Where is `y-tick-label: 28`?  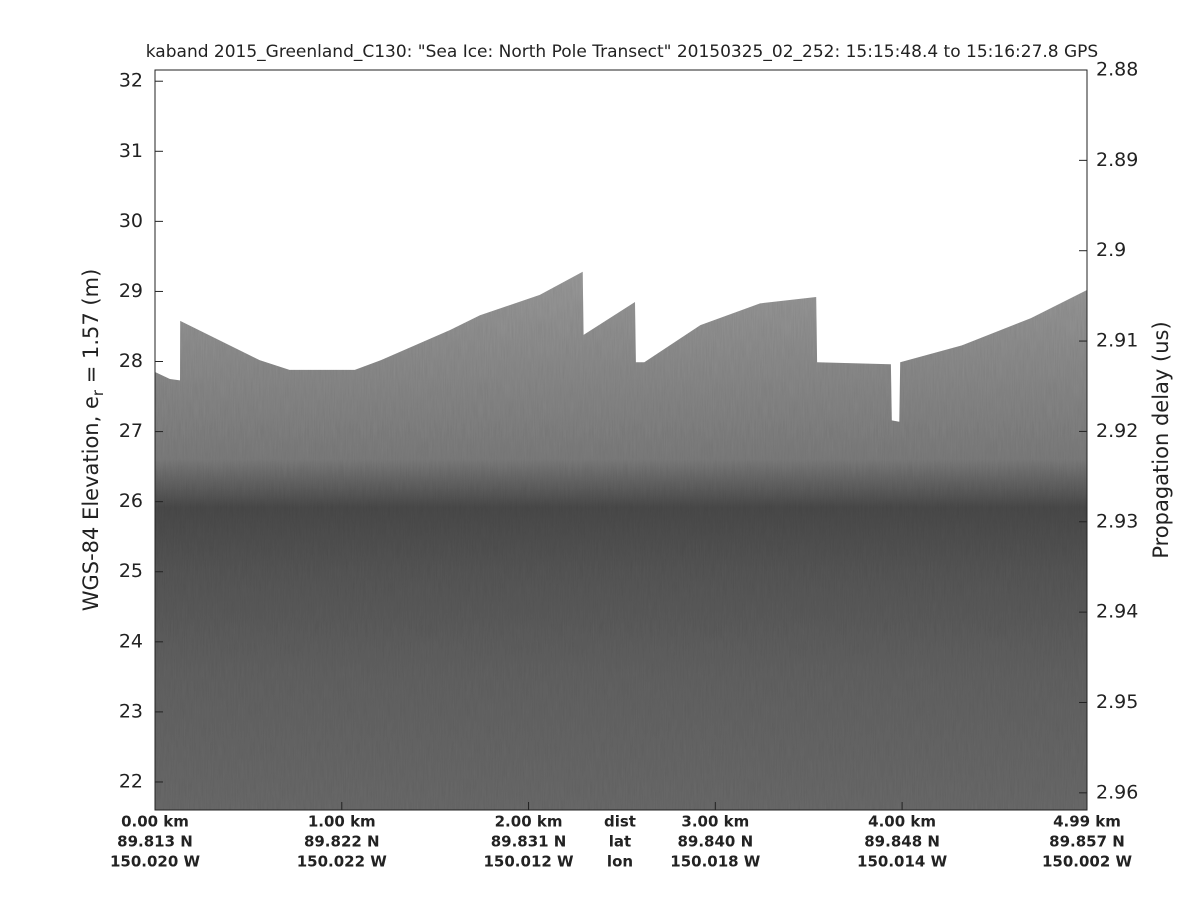 y-tick-label: 28 is located at coordinates (131, 361).